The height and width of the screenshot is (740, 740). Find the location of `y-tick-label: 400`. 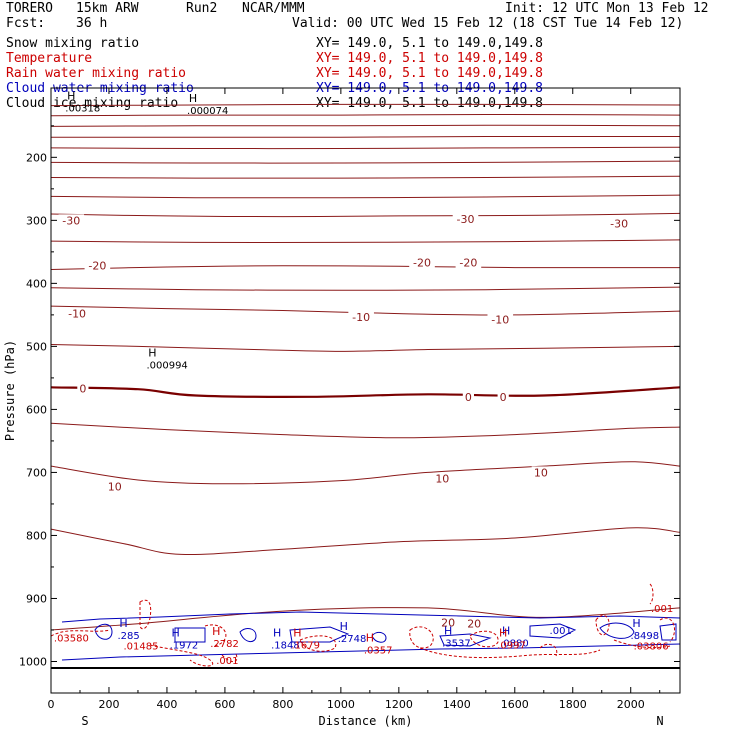

y-tick-label: 400 is located at coordinates (36, 283).